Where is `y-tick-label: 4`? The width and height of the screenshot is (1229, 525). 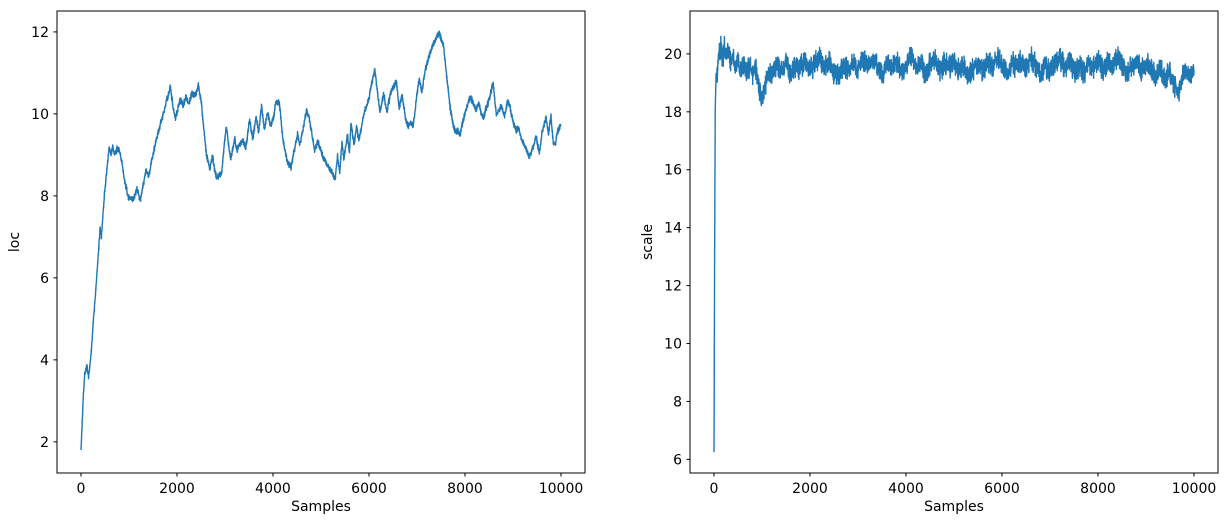 y-tick-label: 4 is located at coordinates (44, 361).